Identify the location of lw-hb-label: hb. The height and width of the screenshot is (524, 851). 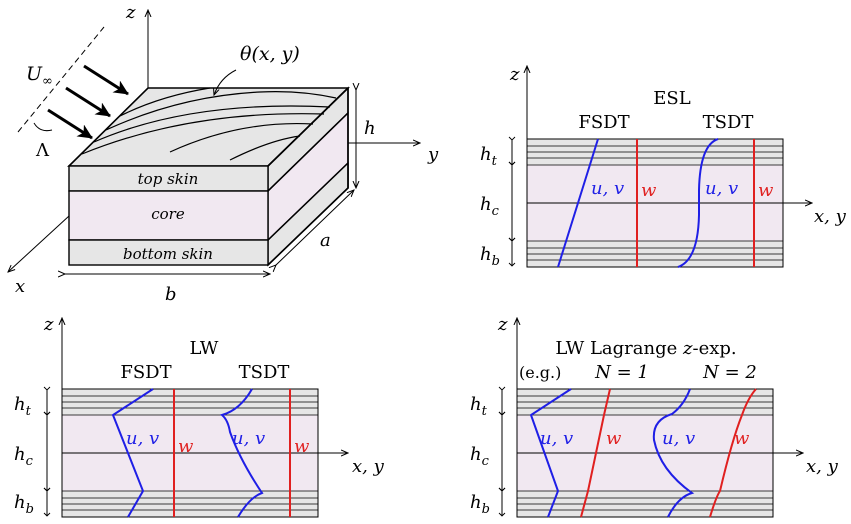
(24, 504).